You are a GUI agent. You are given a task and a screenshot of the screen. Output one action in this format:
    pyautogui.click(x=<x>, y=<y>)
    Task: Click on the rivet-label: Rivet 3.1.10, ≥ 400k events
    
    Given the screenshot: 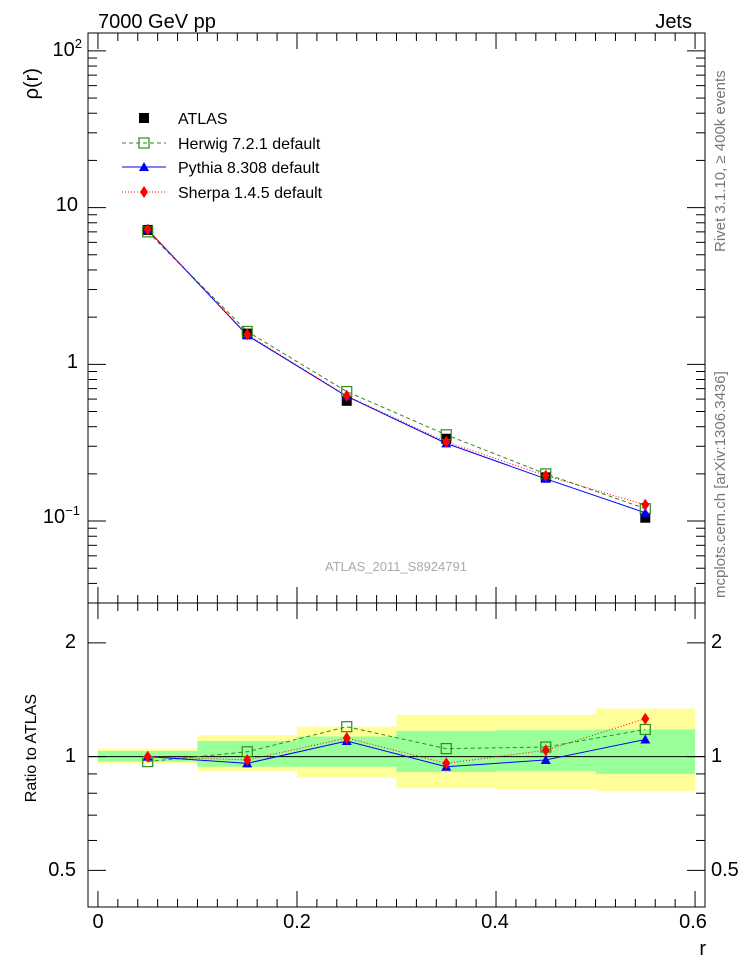 What is the action you would take?
    pyautogui.click(x=720, y=161)
    